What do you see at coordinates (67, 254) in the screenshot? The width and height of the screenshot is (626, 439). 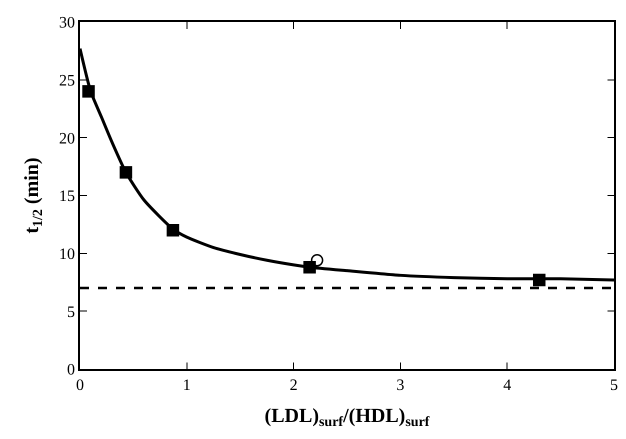 I see `y-tick-label: 10` at bounding box center [67, 254].